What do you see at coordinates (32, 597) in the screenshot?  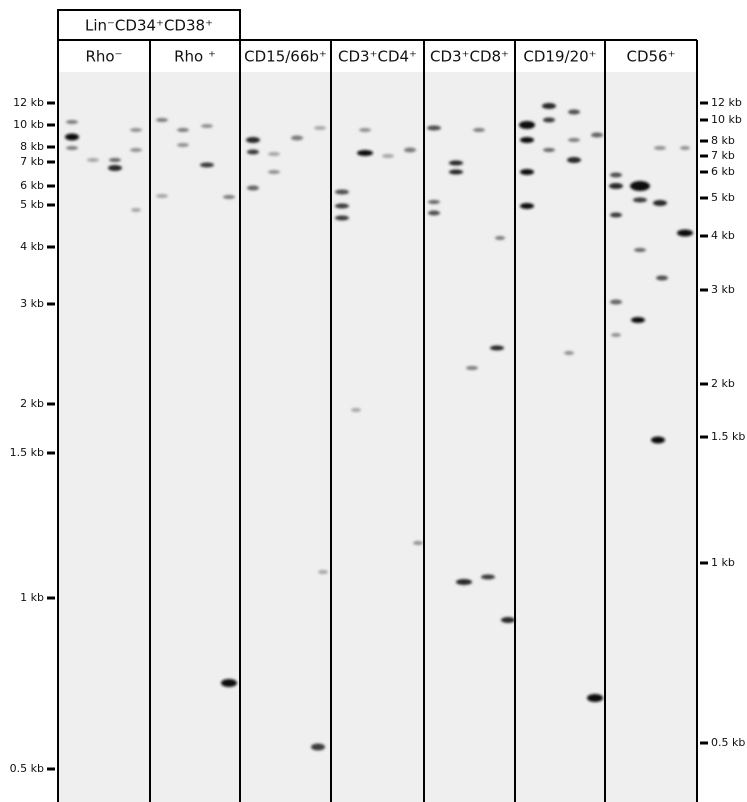 I see `left-marker-label: 1 kb` at bounding box center [32, 597].